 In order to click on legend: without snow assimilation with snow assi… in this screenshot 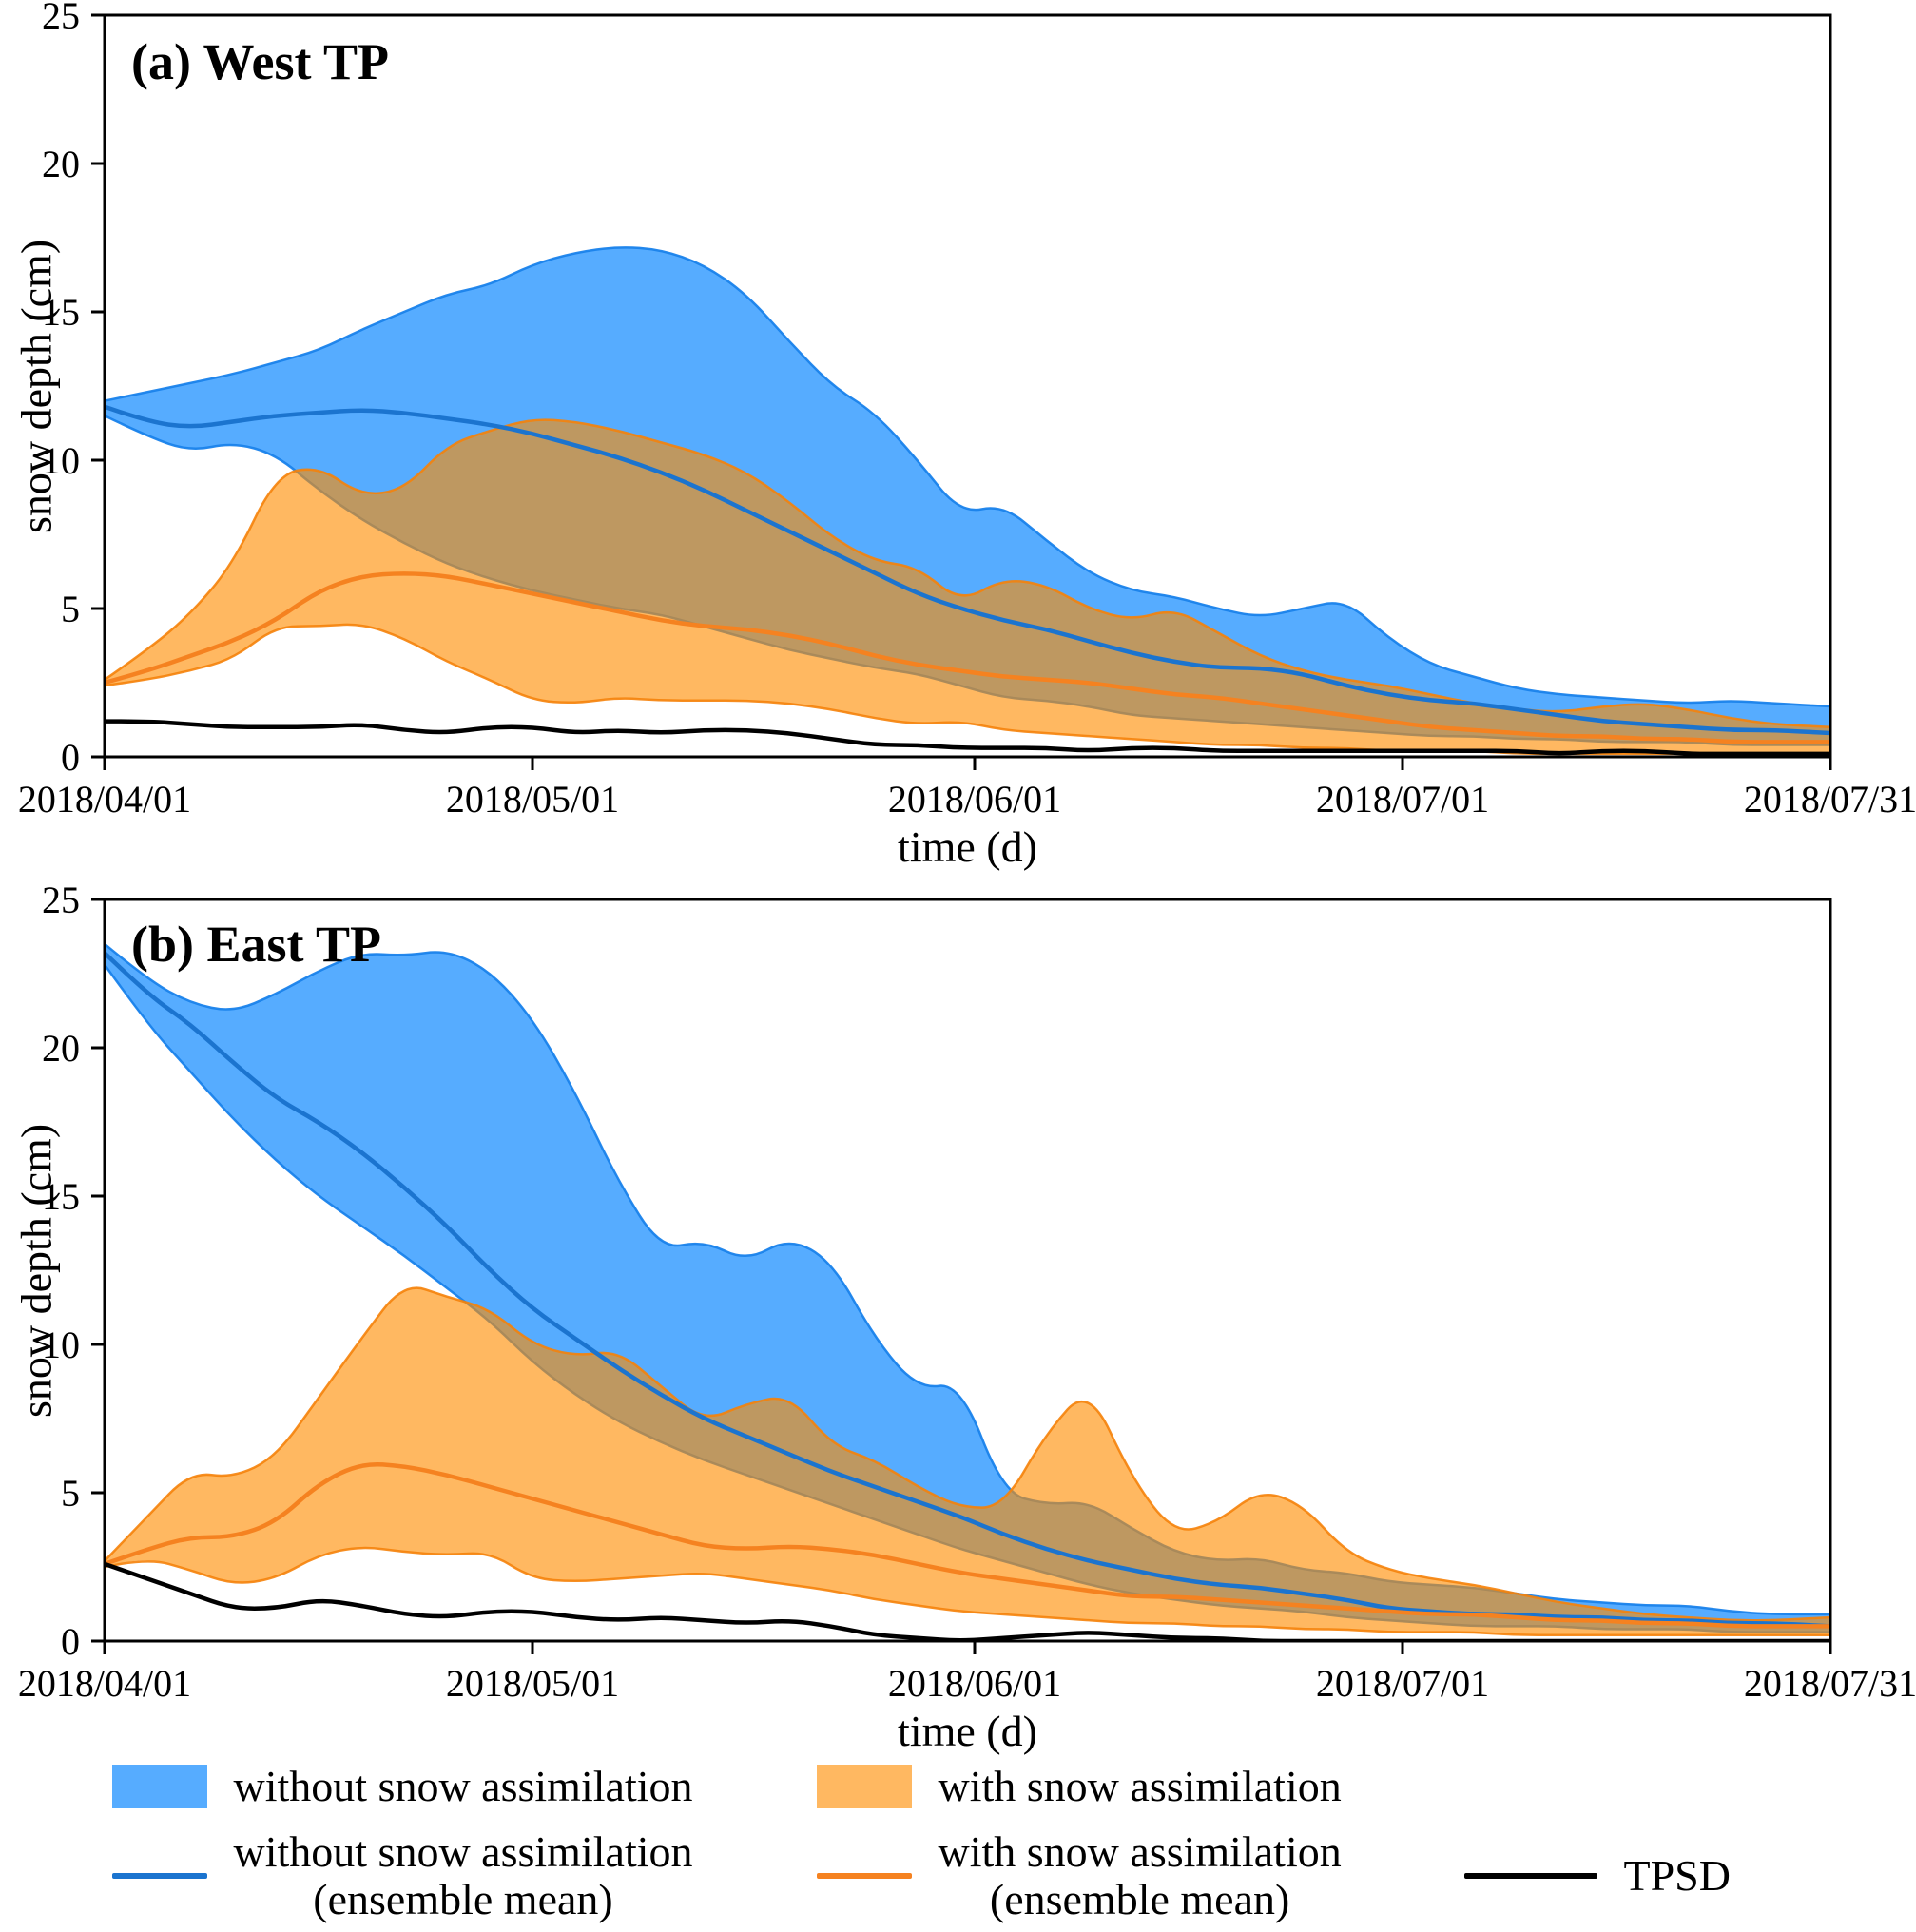, I will do `click(958, 1841)`.